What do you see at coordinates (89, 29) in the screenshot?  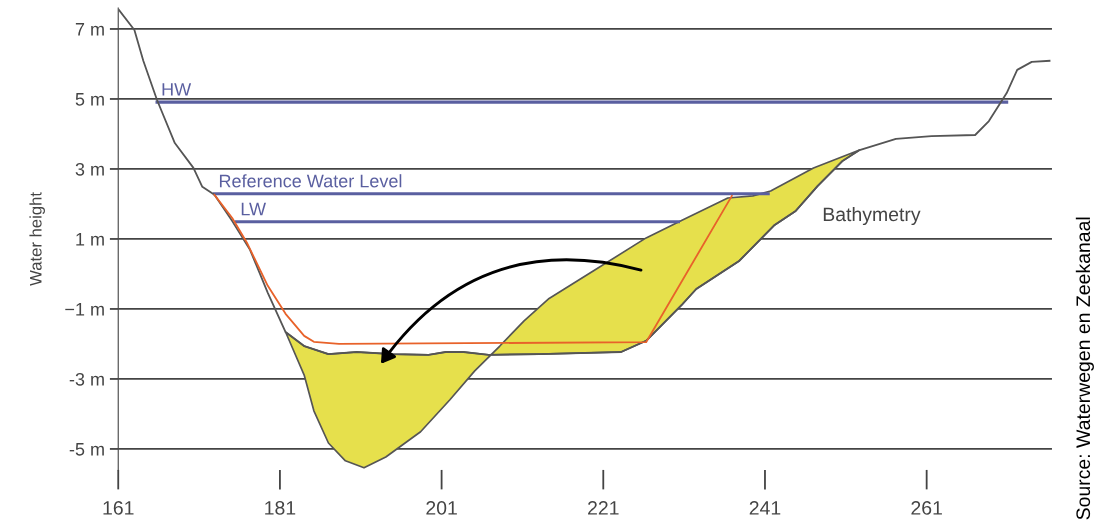 I see `y-tick-label: 7 m` at bounding box center [89, 29].